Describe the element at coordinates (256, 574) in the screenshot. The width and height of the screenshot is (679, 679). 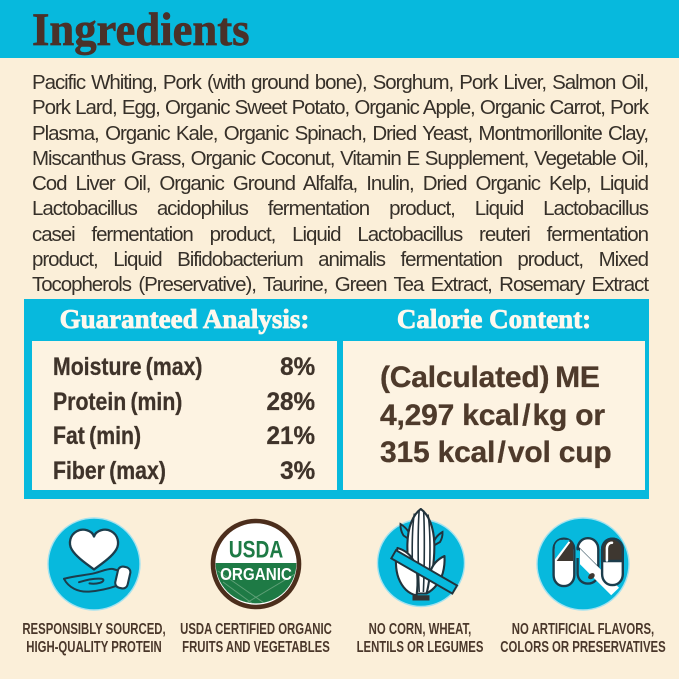
I see `svg-text: ORGANIC` at that location.